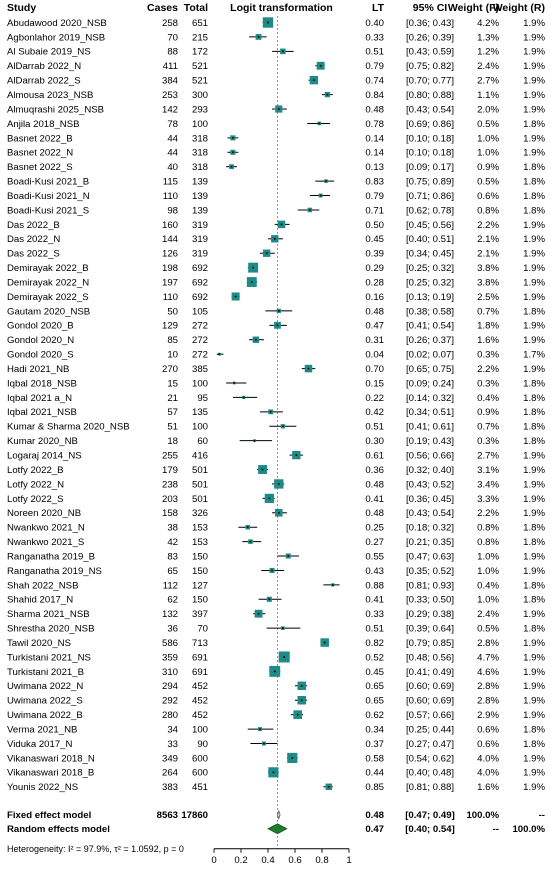 This screenshot has height=887, width=550. I want to click on x-tick-label: 1, so click(348, 860).